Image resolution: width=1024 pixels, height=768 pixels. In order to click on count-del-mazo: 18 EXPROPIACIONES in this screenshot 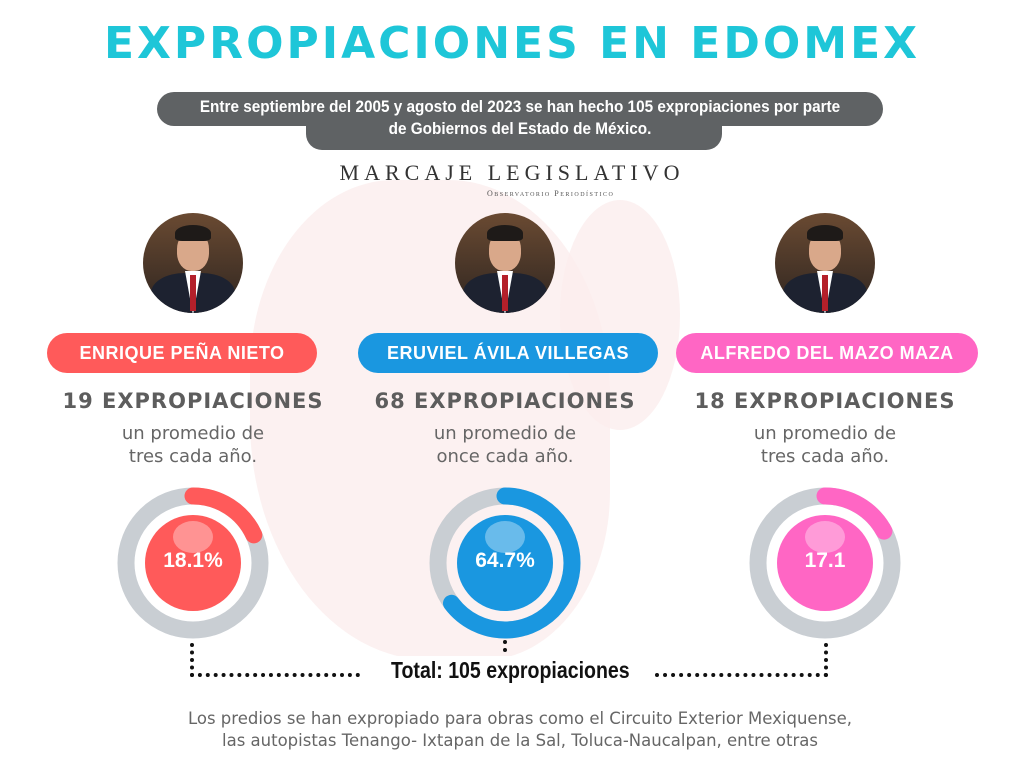, I will do `click(825, 401)`.